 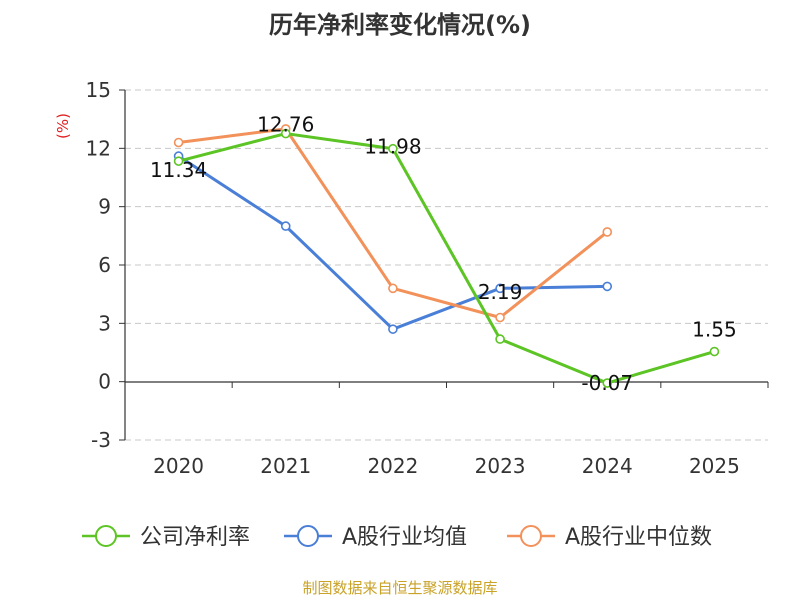 I want to click on y-tick-label: 15, so click(x=98, y=90).